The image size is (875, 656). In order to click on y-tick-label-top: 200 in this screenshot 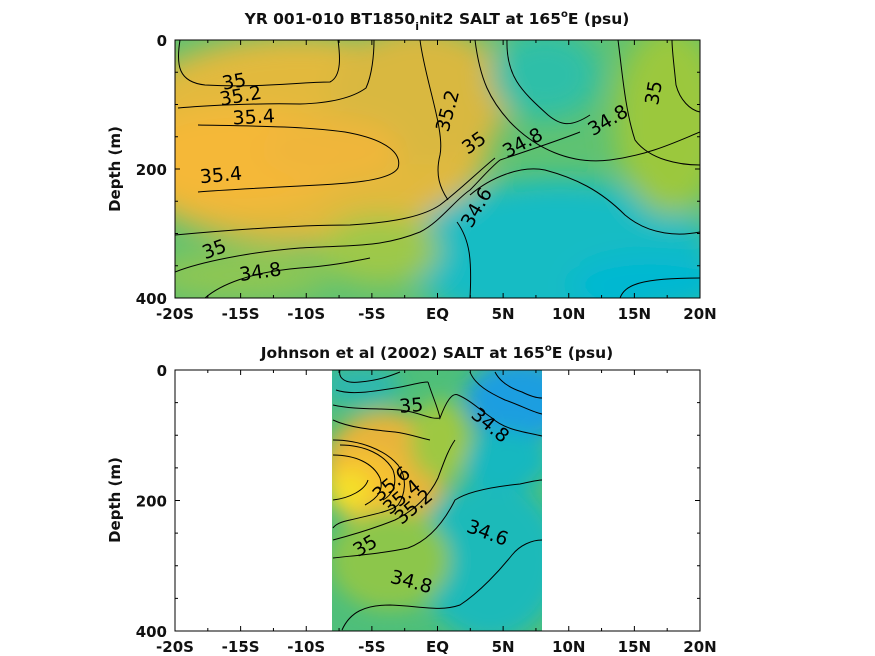, I will do `click(151, 170)`.